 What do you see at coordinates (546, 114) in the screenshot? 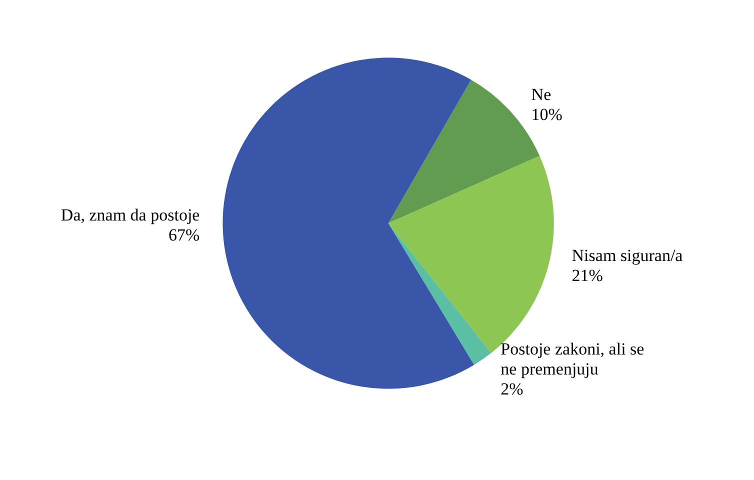
I see `data-label: 10%` at bounding box center [546, 114].